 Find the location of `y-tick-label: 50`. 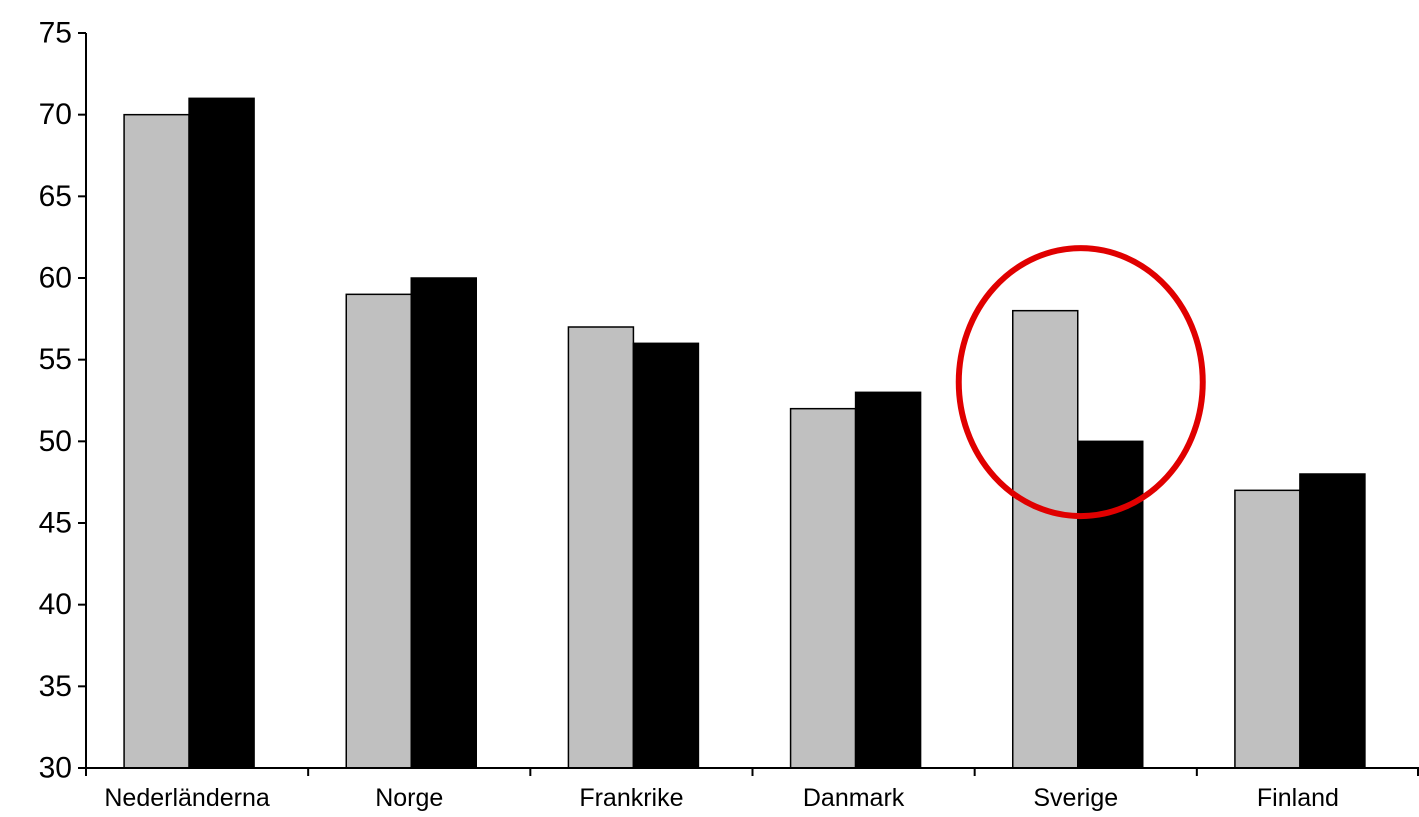

y-tick-label: 50 is located at coordinates (55, 441).